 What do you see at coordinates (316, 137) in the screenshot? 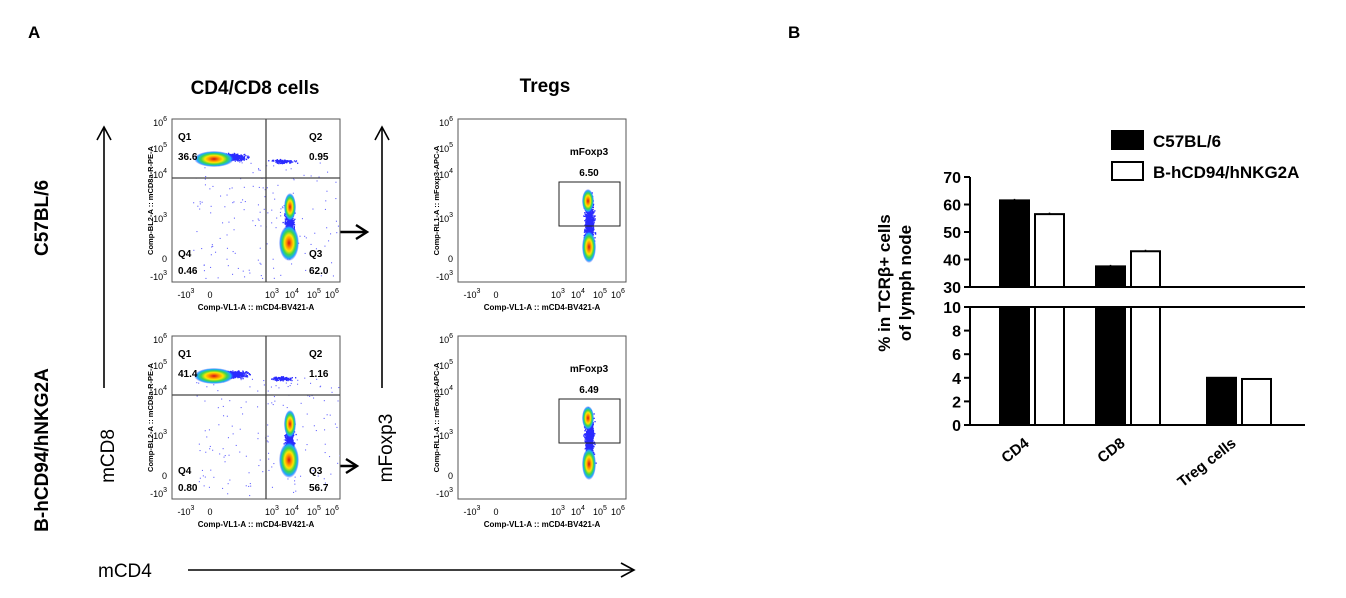
I see `quadrant-q2-name: Q2` at bounding box center [316, 137].